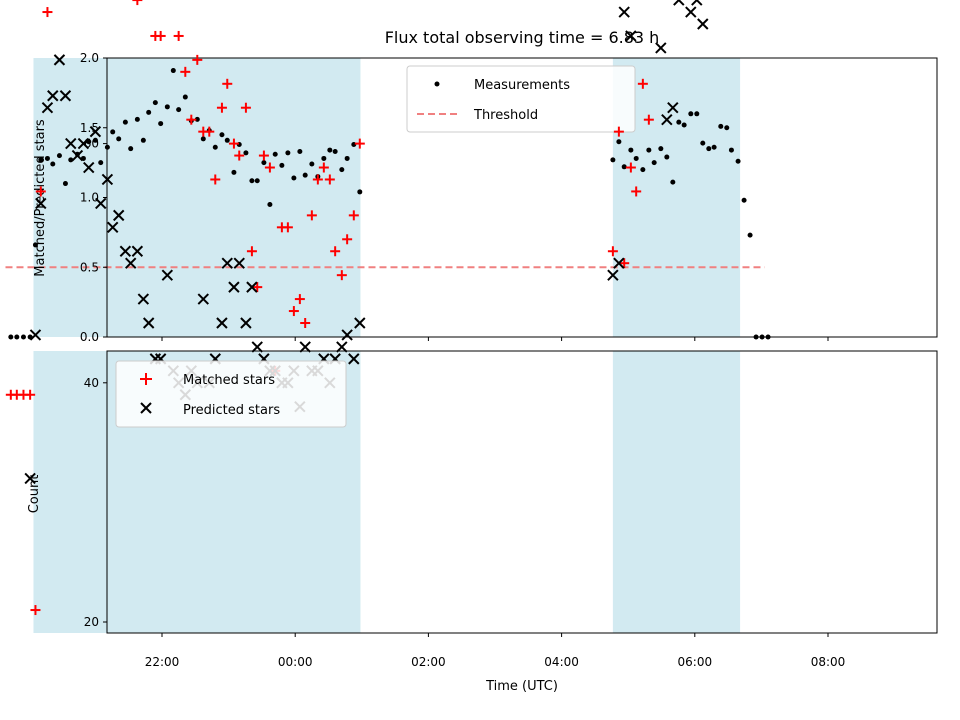  Describe the element at coordinates (229, 380) in the screenshot. I see `legend-matched-label: Matched stars` at that location.